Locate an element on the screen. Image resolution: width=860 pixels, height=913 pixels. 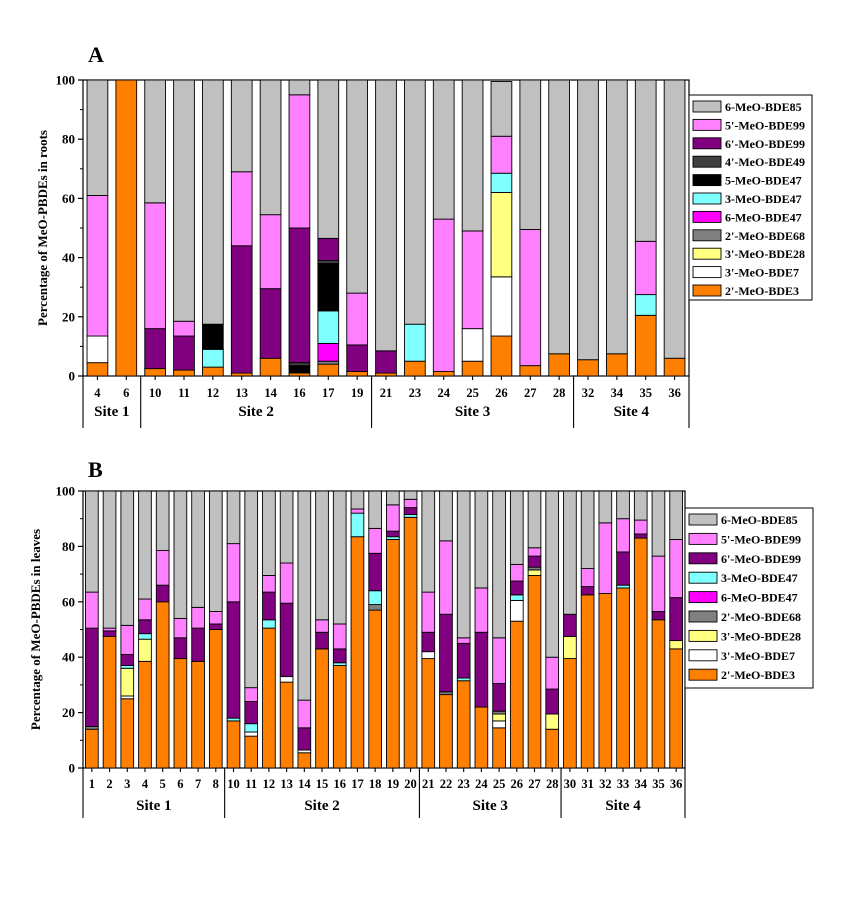
site-label-4: Site 4 is located at coordinates (623, 806).